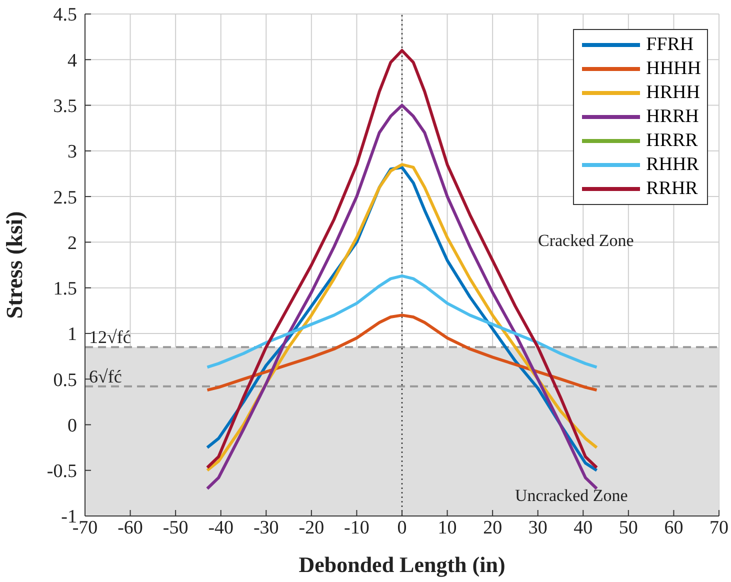 This screenshot has height=582, width=731. I want to click on ref-line-label: 12√fć, so click(110, 337).